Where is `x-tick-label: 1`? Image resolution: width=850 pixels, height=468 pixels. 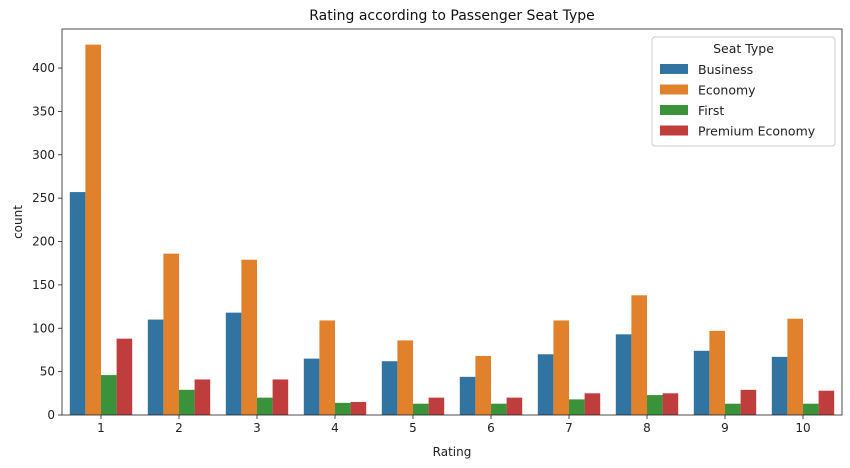
x-tick-label: 1 is located at coordinates (101, 428).